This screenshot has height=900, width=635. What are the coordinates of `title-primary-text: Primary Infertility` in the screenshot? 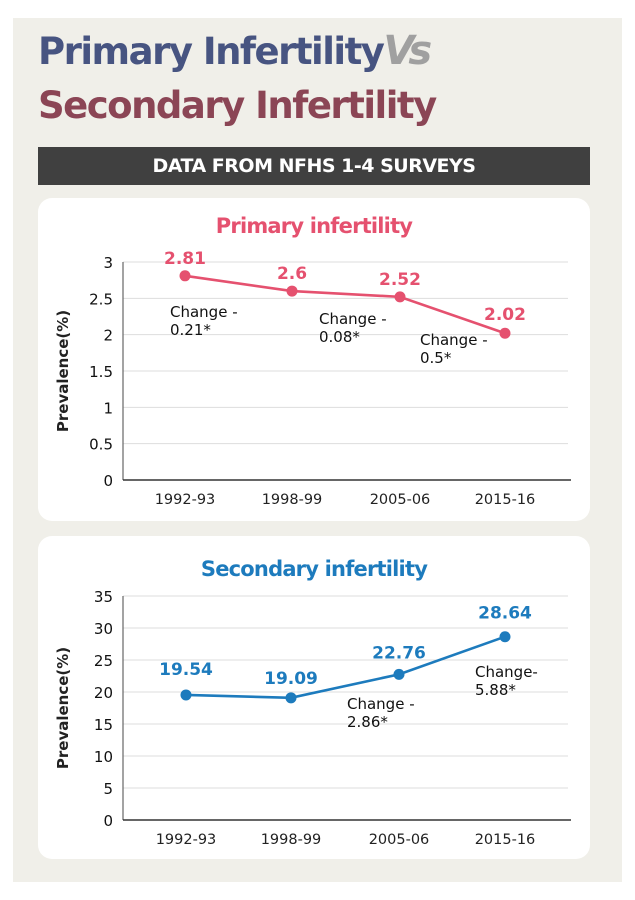 It's located at (211, 51).